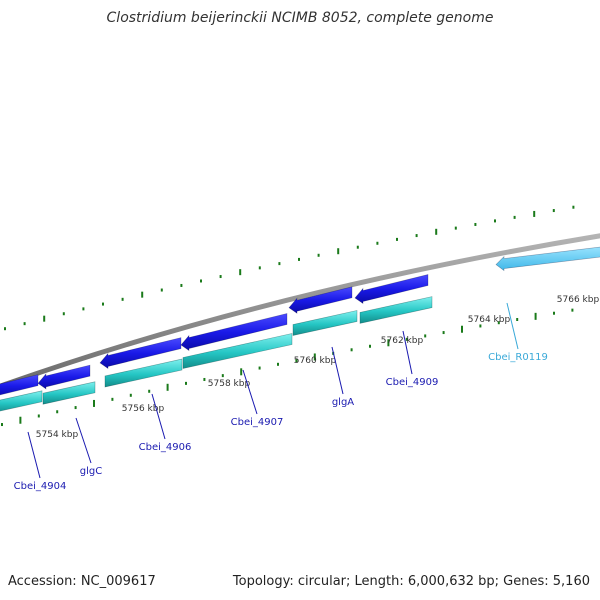  I want to click on gene-label: Cbei_4904, so click(40, 486).